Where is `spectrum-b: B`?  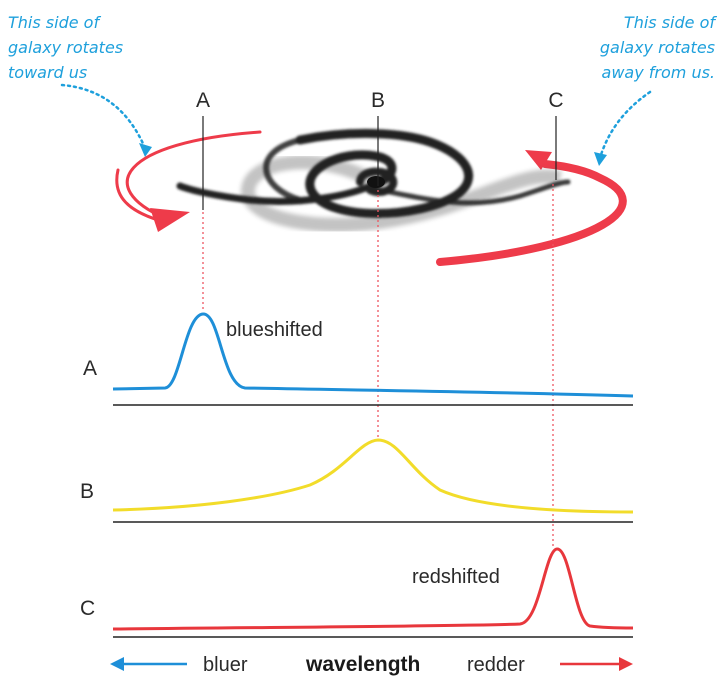 spectrum-b: B is located at coordinates (357, 480).